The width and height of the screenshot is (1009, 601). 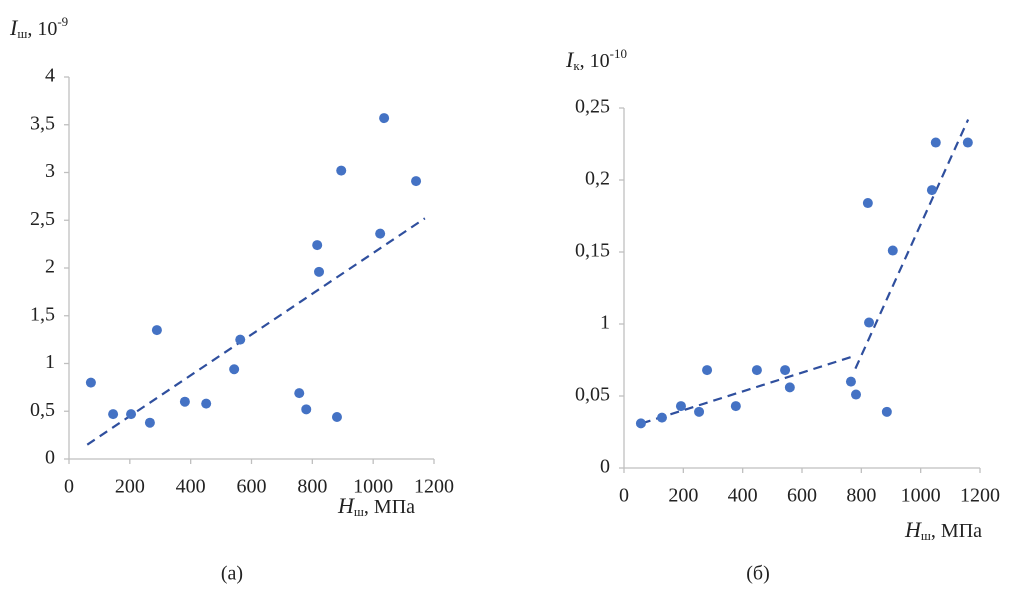 What do you see at coordinates (592, 251) in the screenshot?
I see `y-tick-label: 0,15` at bounding box center [592, 251].